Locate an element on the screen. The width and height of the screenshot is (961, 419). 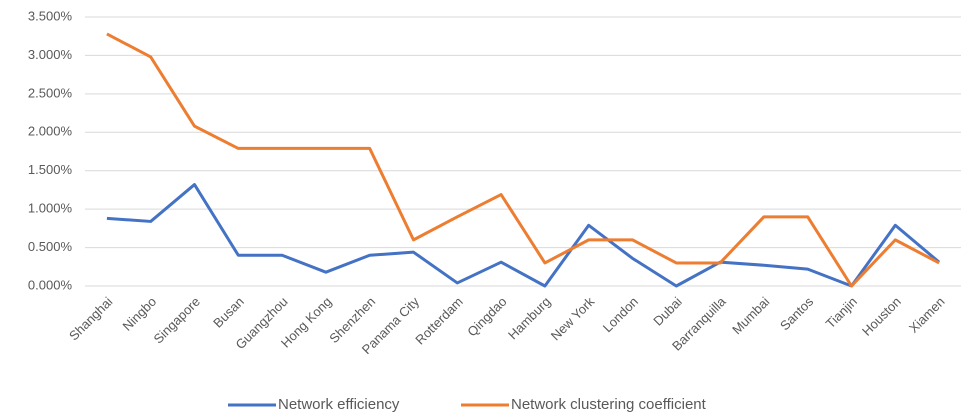
x-tick-label: Tianjin is located at coordinates (841, 312).